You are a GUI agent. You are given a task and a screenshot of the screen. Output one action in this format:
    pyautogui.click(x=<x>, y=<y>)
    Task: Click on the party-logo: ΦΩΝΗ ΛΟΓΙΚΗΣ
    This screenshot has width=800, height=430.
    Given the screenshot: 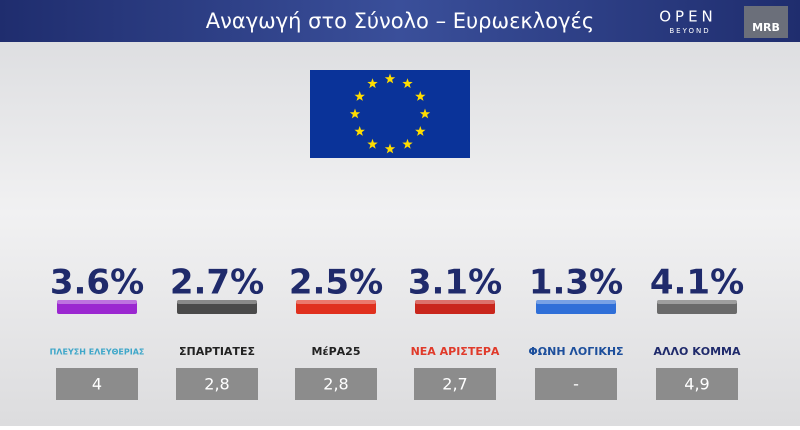 What is the action you would take?
    pyautogui.click(x=575, y=351)
    